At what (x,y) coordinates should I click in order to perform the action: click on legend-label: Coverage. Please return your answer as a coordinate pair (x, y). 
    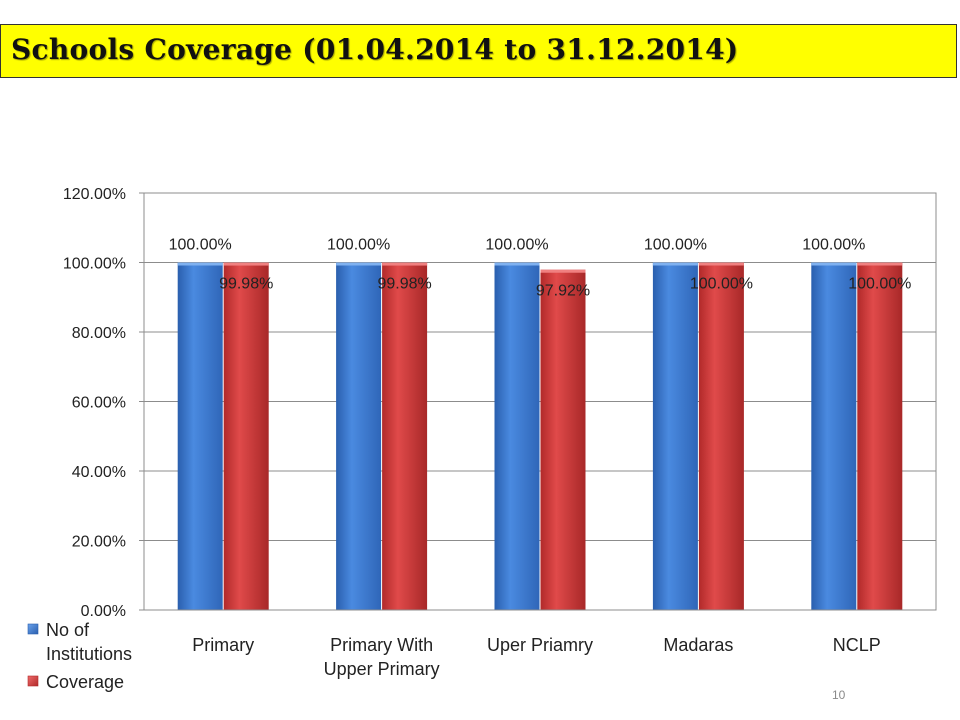
    Looking at the image, I should click on (85, 682).